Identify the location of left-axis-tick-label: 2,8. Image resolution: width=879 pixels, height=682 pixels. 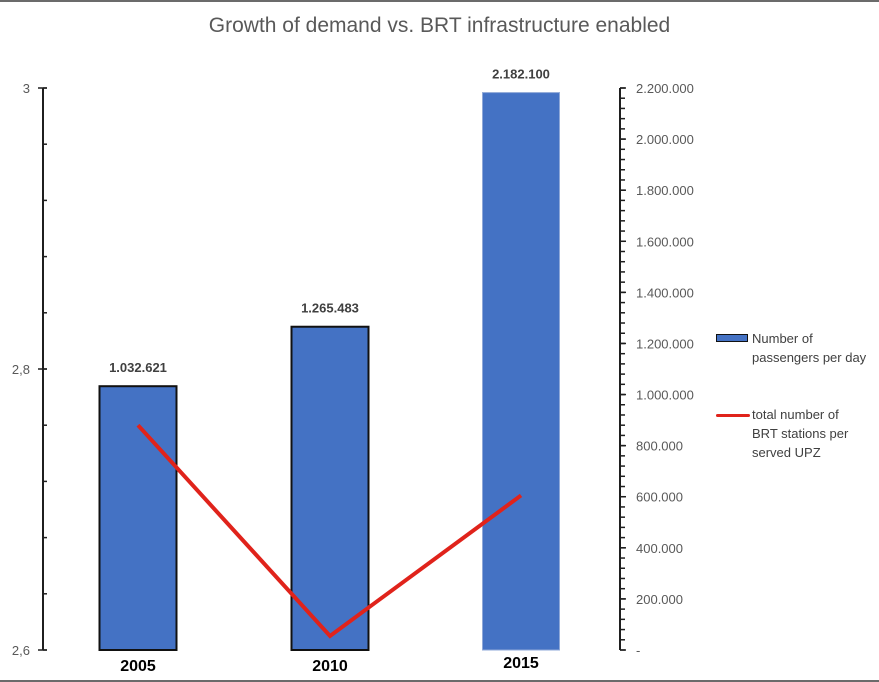
(21, 369).